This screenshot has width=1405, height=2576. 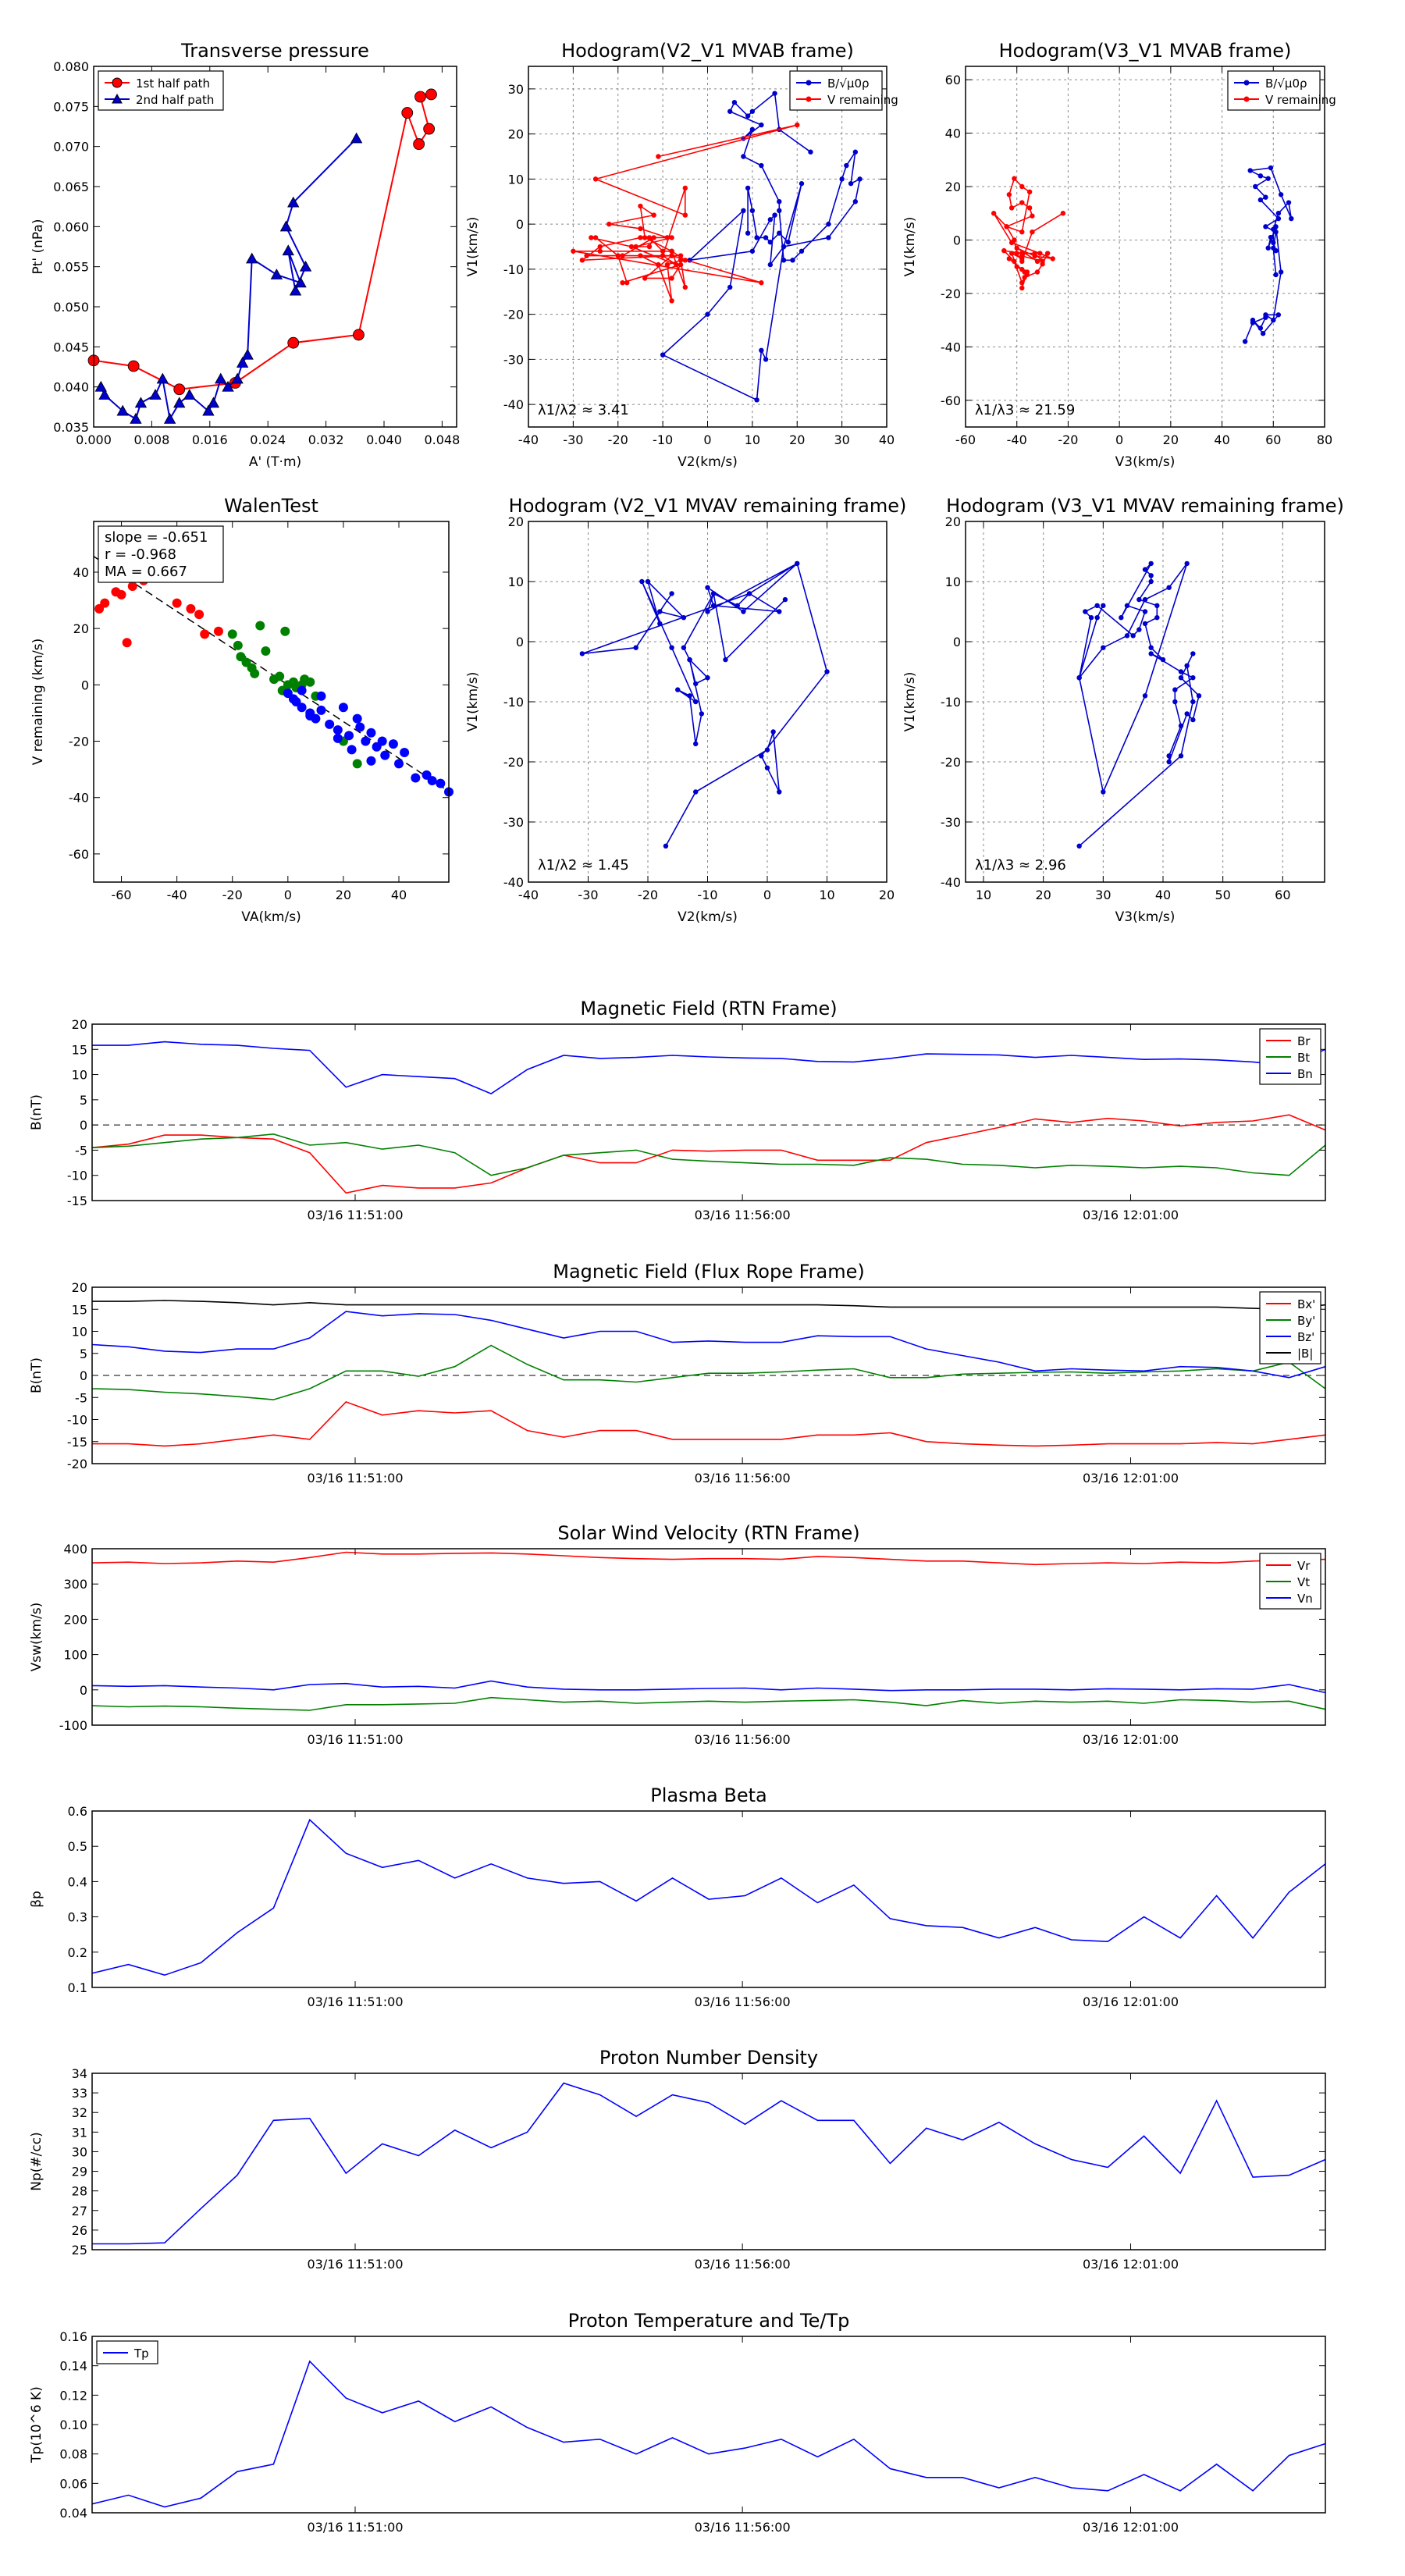 What do you see at coordinates (210, 439) in the screenshot?
I see `x-tick-label: 0.016` at bounding box center [210, 439].